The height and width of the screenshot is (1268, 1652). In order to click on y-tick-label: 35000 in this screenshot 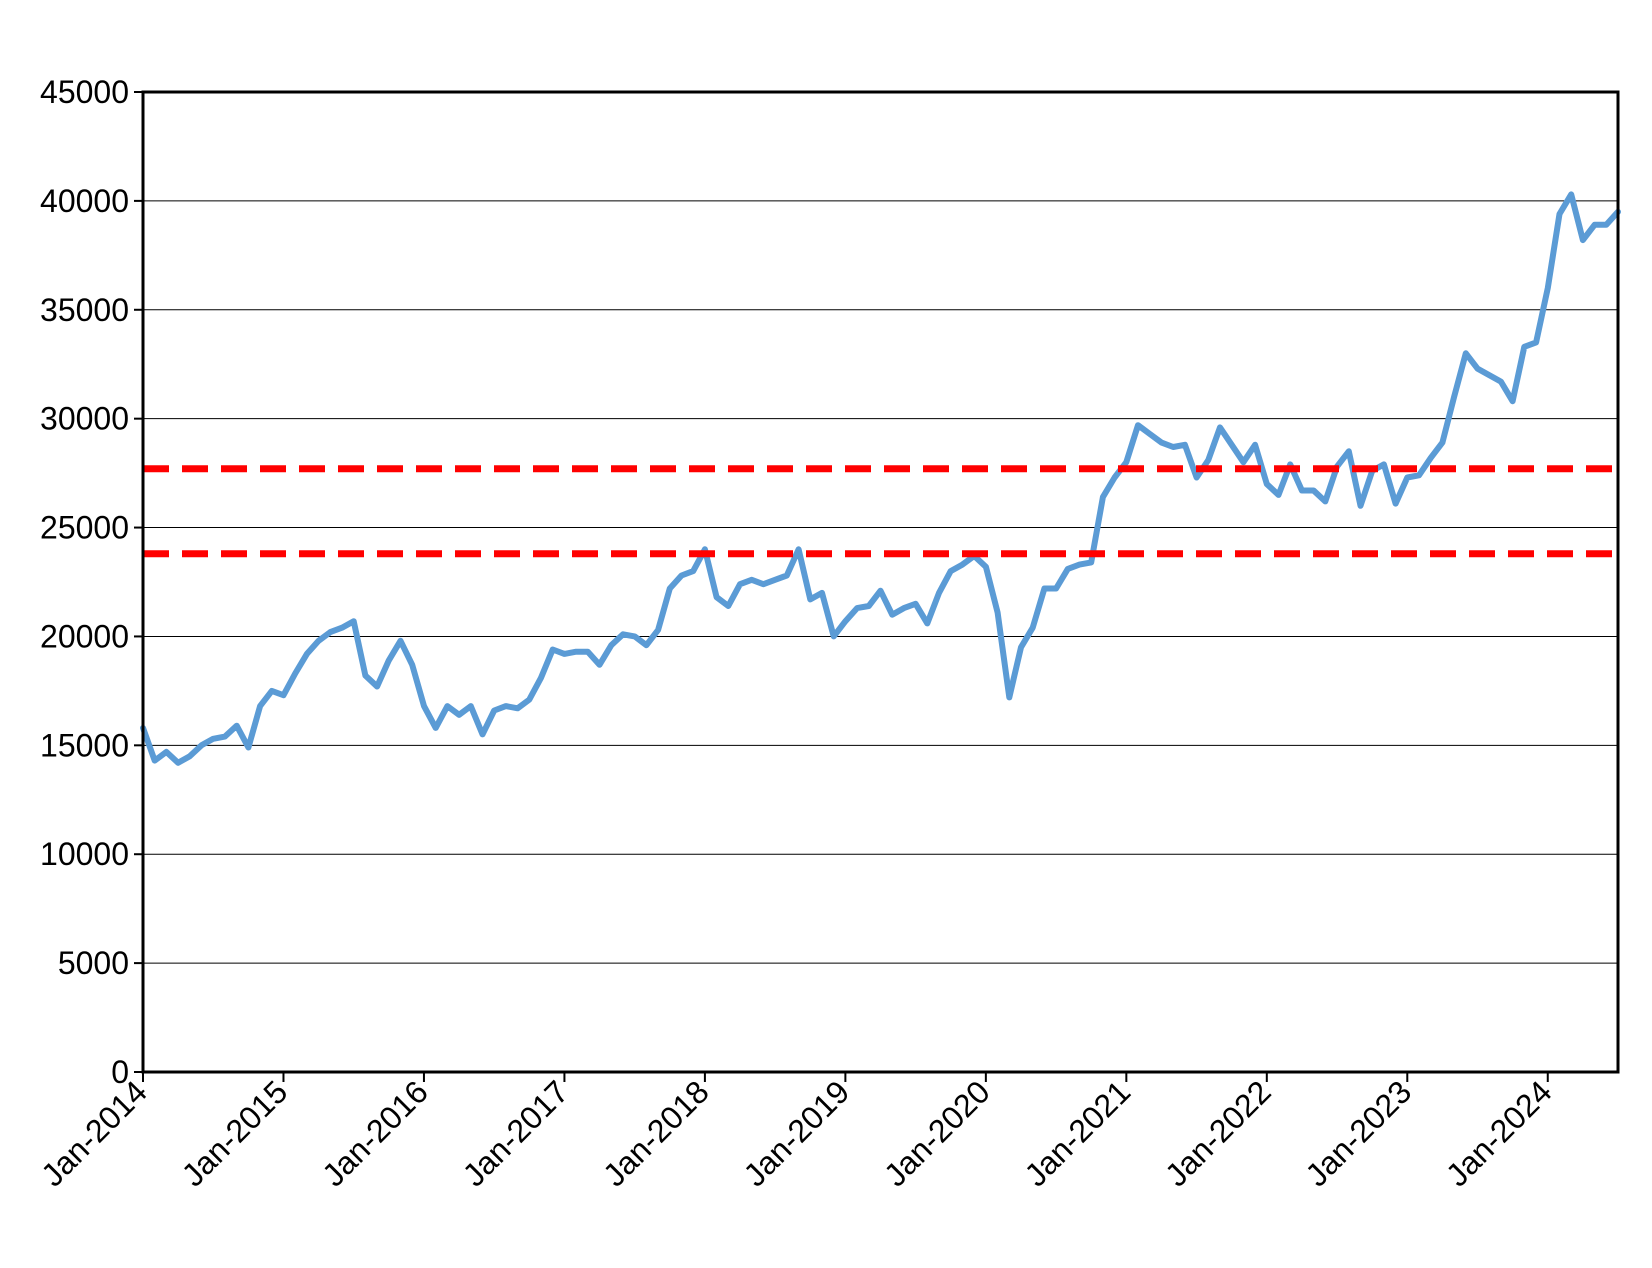, I will do `click(84, 310)`.